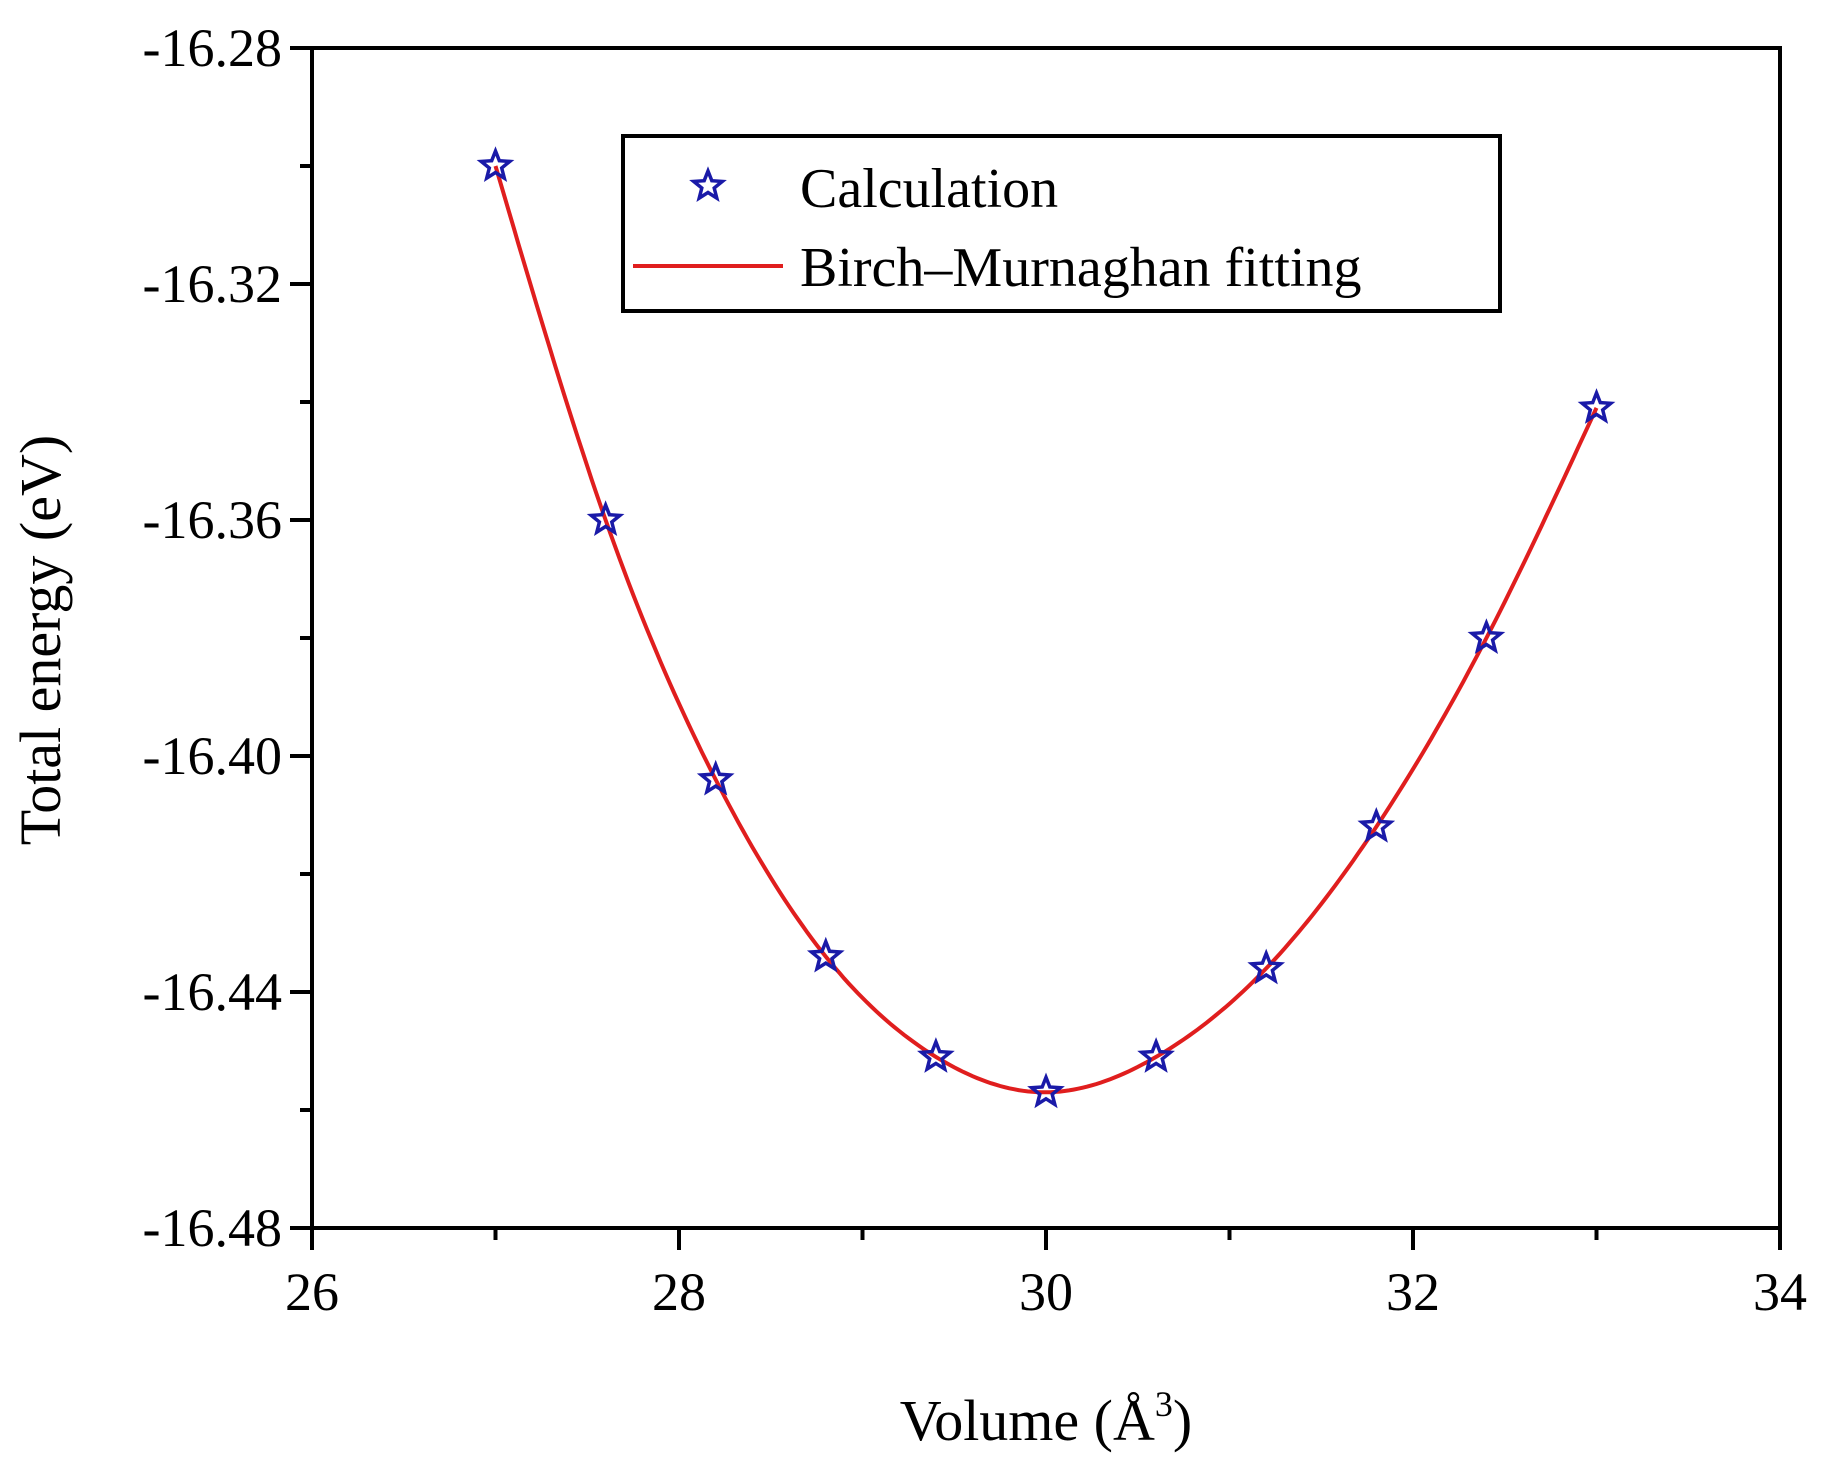 The height and width of the screenshot is (1475, 1824). Describe the element at coordinates (212, 520) in the screenshot. I see `y-tick-label: -16.36` at that location.